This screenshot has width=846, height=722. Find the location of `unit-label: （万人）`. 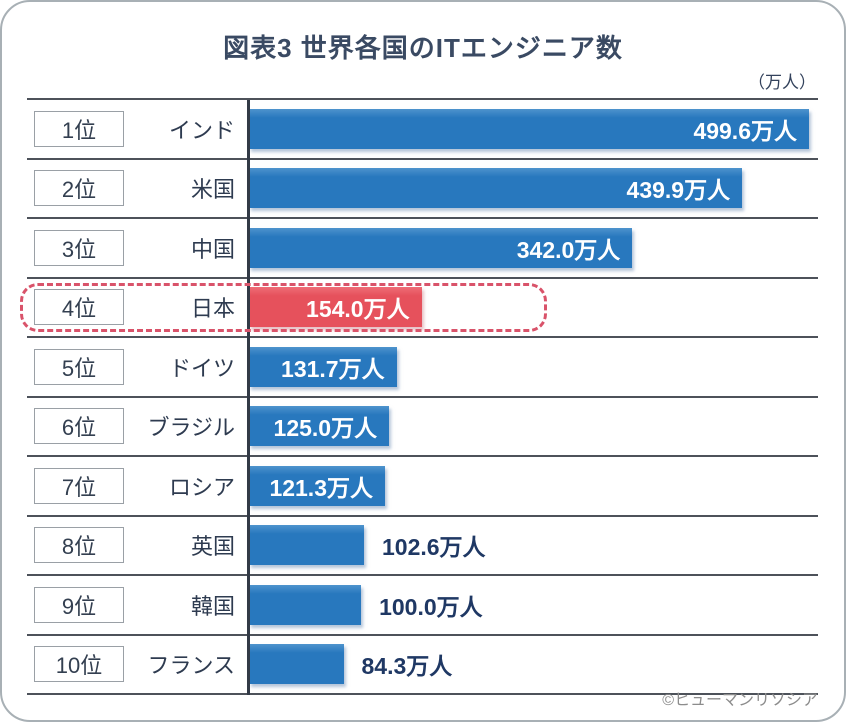

unit-label: （万人） is located at coordinates (782, 82).